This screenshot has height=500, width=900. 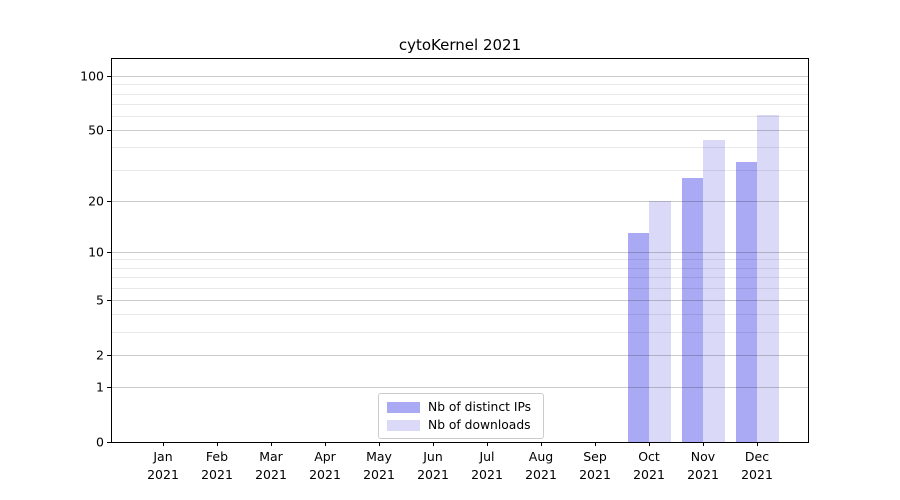 I want to click on y-tick-label-20: 20, so click(x=96, y=201).